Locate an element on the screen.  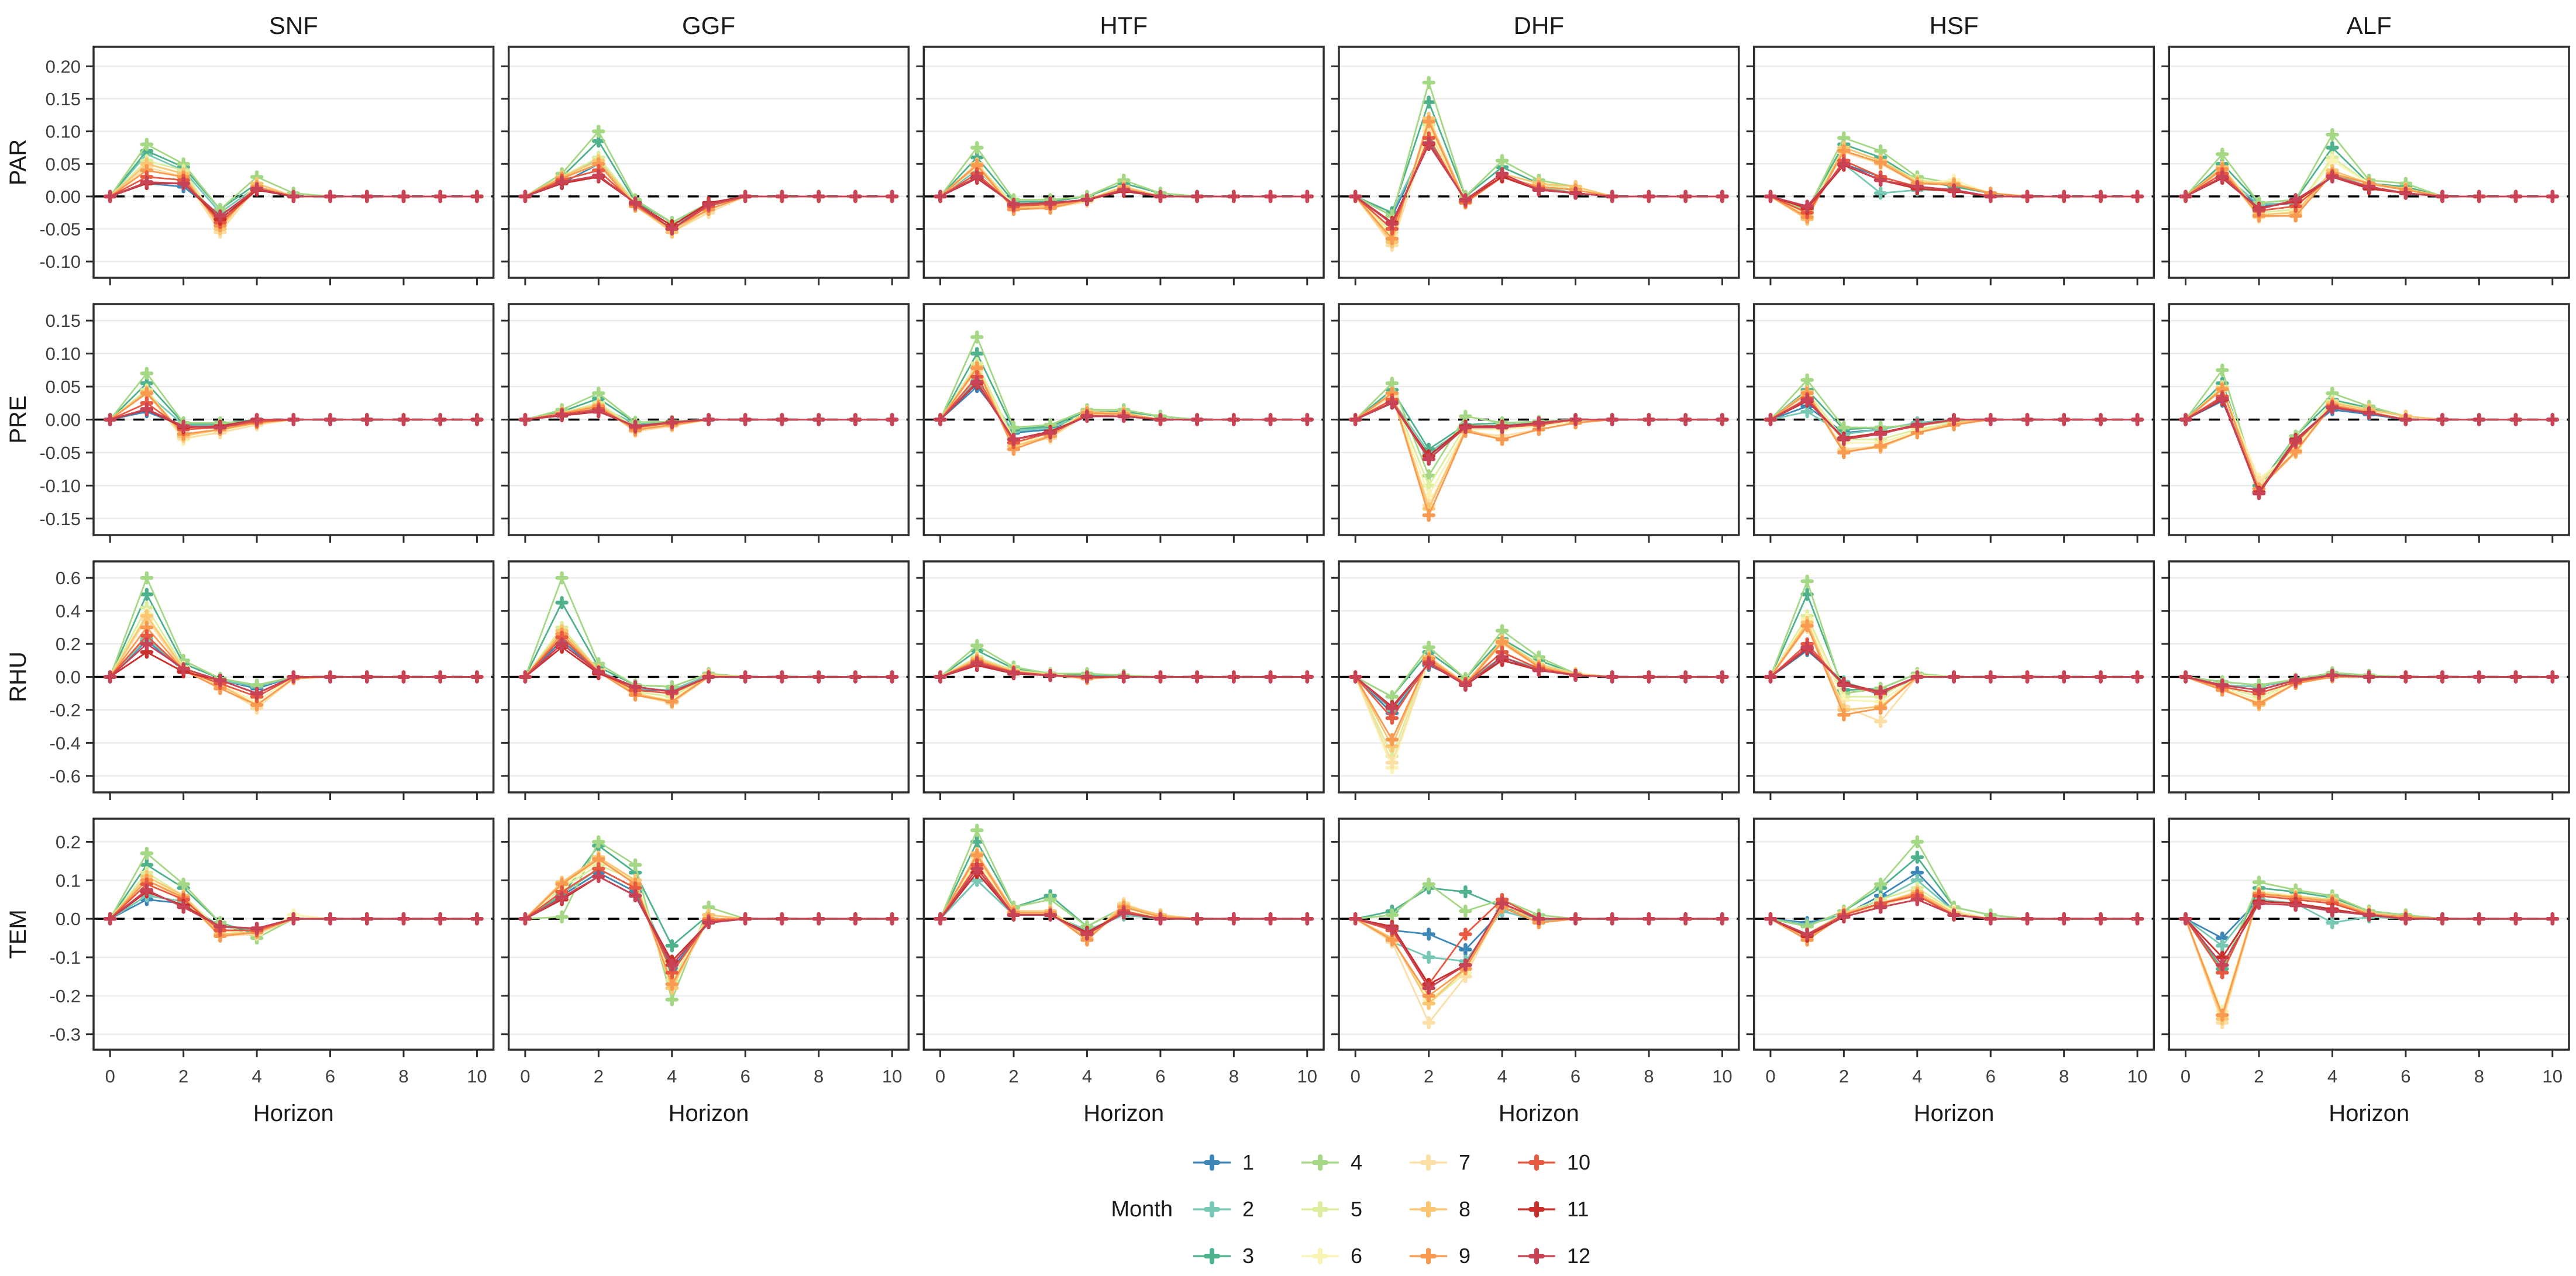
y-tick-label: -0.10 is located at coordinates (60, 485).